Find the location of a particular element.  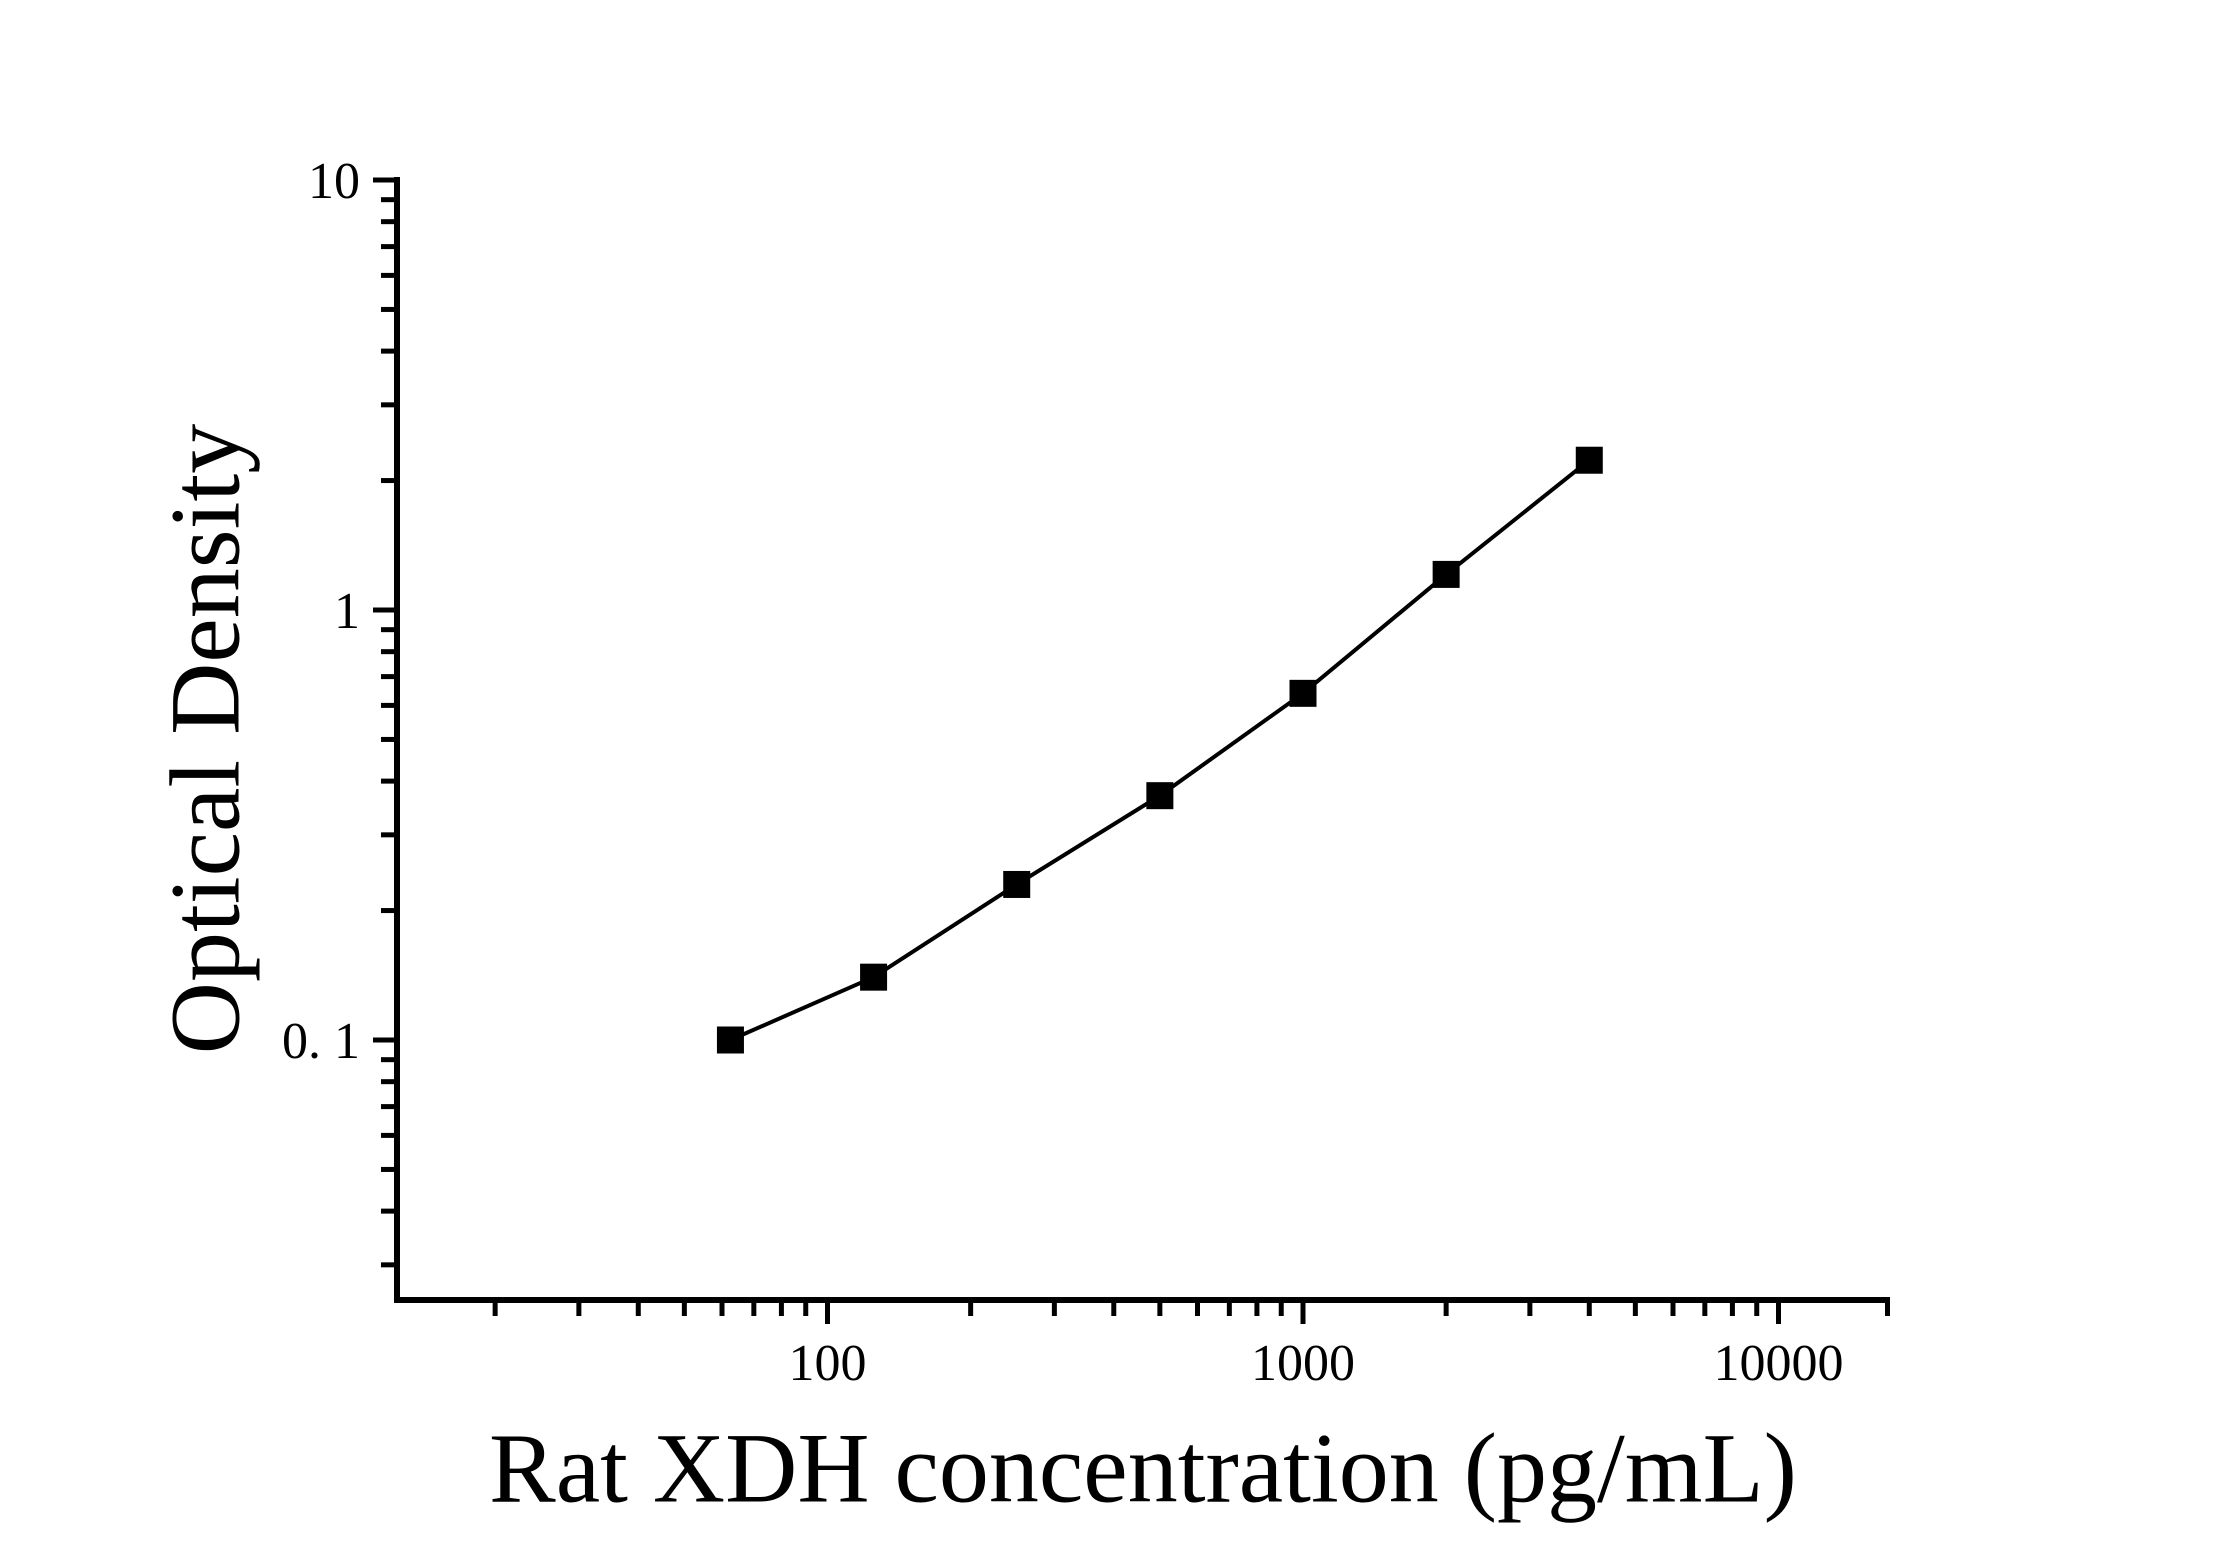

y-tick-label: 1 is located at coordinates (347, 611).